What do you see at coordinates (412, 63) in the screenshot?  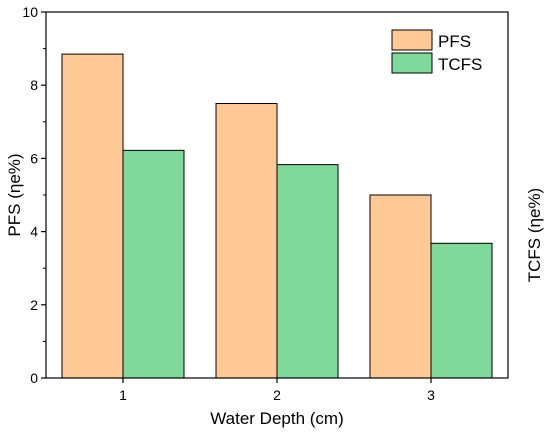 I see `legend-swatch-tcfs` at bounding box center [412, 63].